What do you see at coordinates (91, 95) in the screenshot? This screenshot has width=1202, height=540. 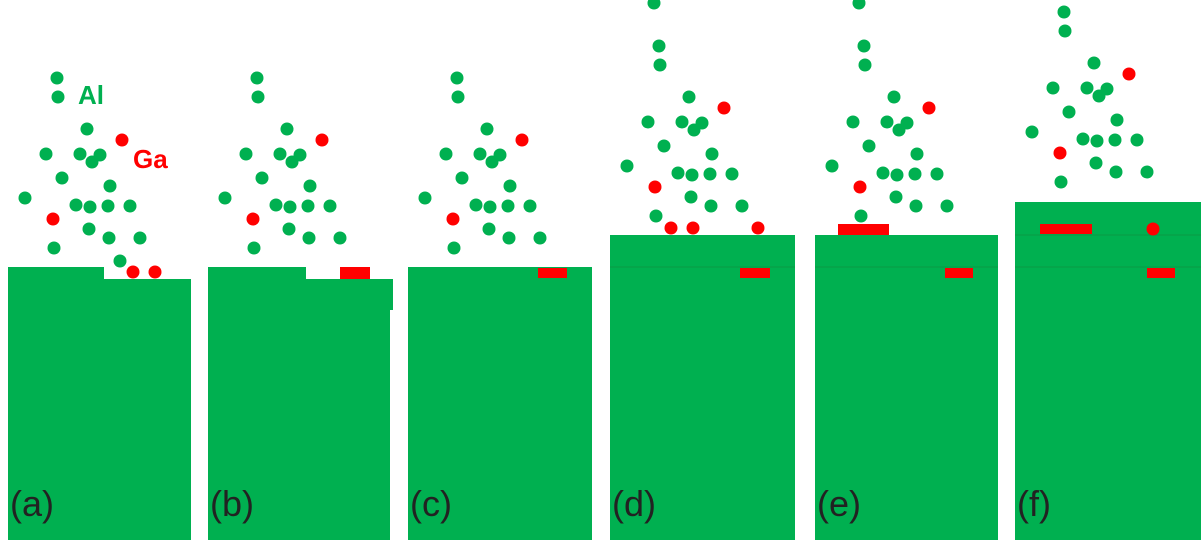 I see `al-label: Al` at bounding box center [91, 95].